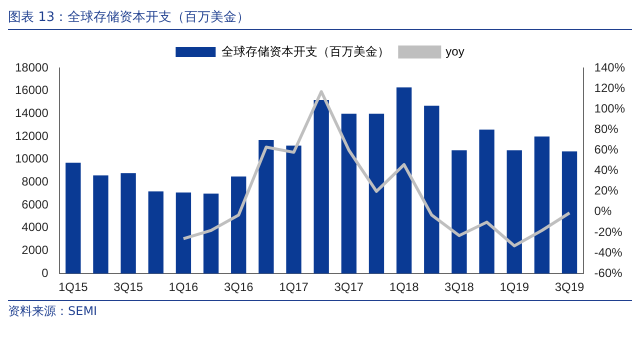 Image resolution: width=640 pixels, height=338 pixels. Describe the element at coordinates (569, 287) in the screenshot. I see `x-tick-label: 3Q19` at that location.